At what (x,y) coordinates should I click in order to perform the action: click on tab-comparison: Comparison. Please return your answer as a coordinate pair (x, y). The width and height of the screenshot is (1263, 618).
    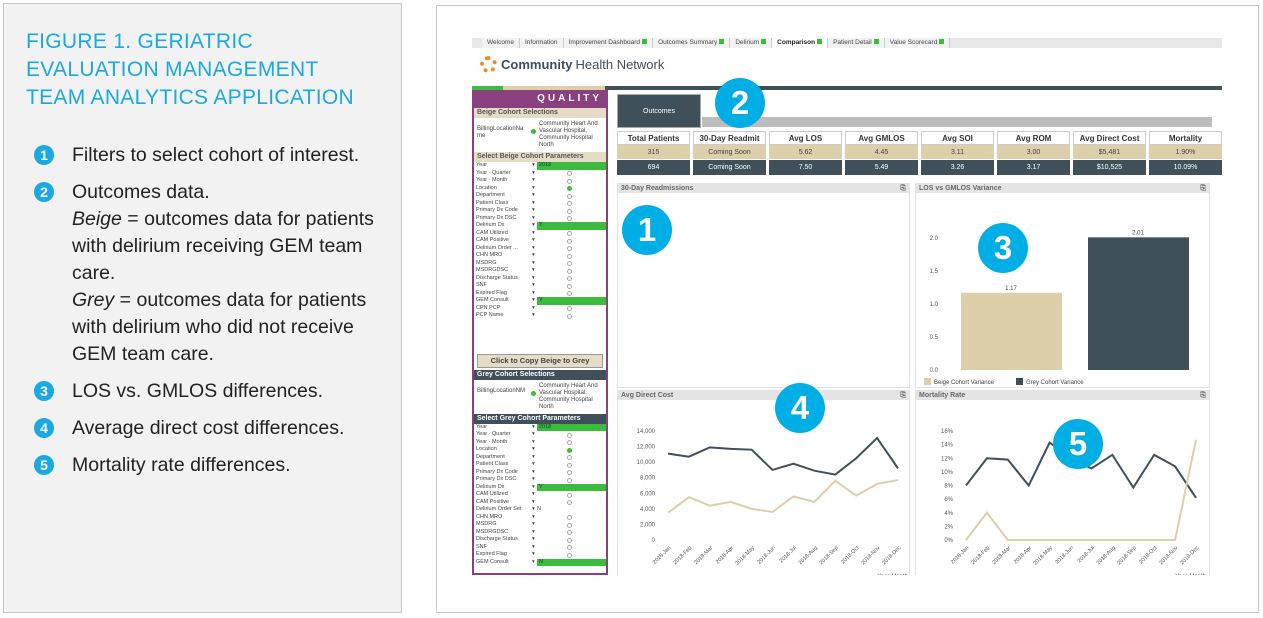
    Looking at the image, I should click on (800, 43).